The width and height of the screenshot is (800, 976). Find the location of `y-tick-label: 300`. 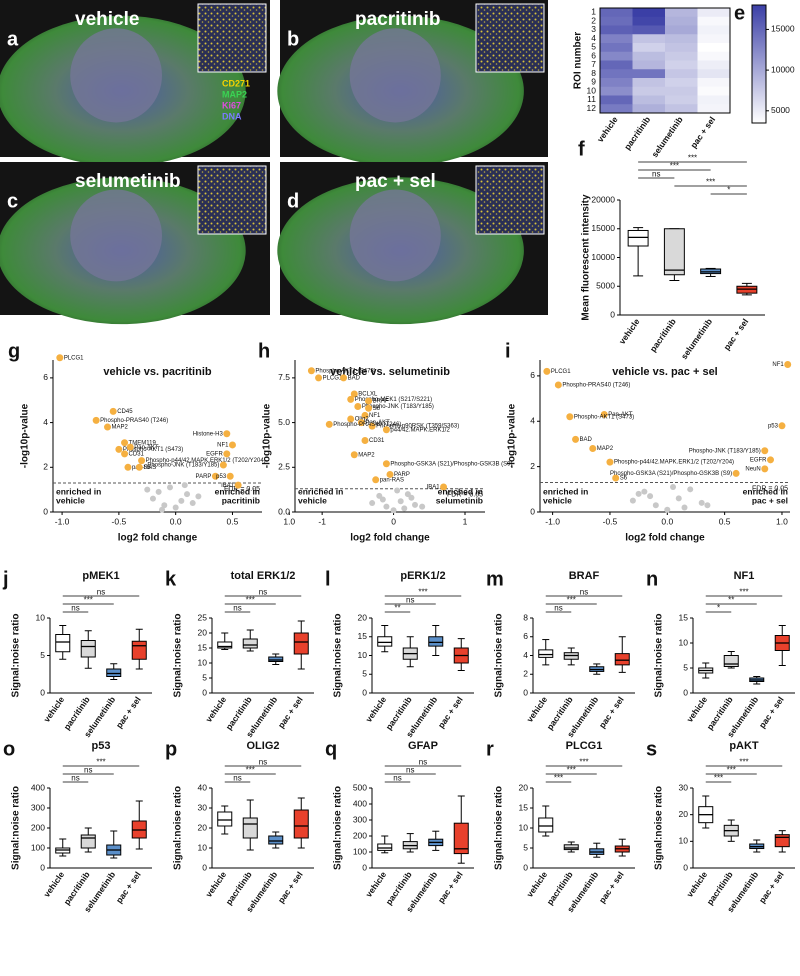

y-tick-label: 300 is located at coordinates (360, 819).